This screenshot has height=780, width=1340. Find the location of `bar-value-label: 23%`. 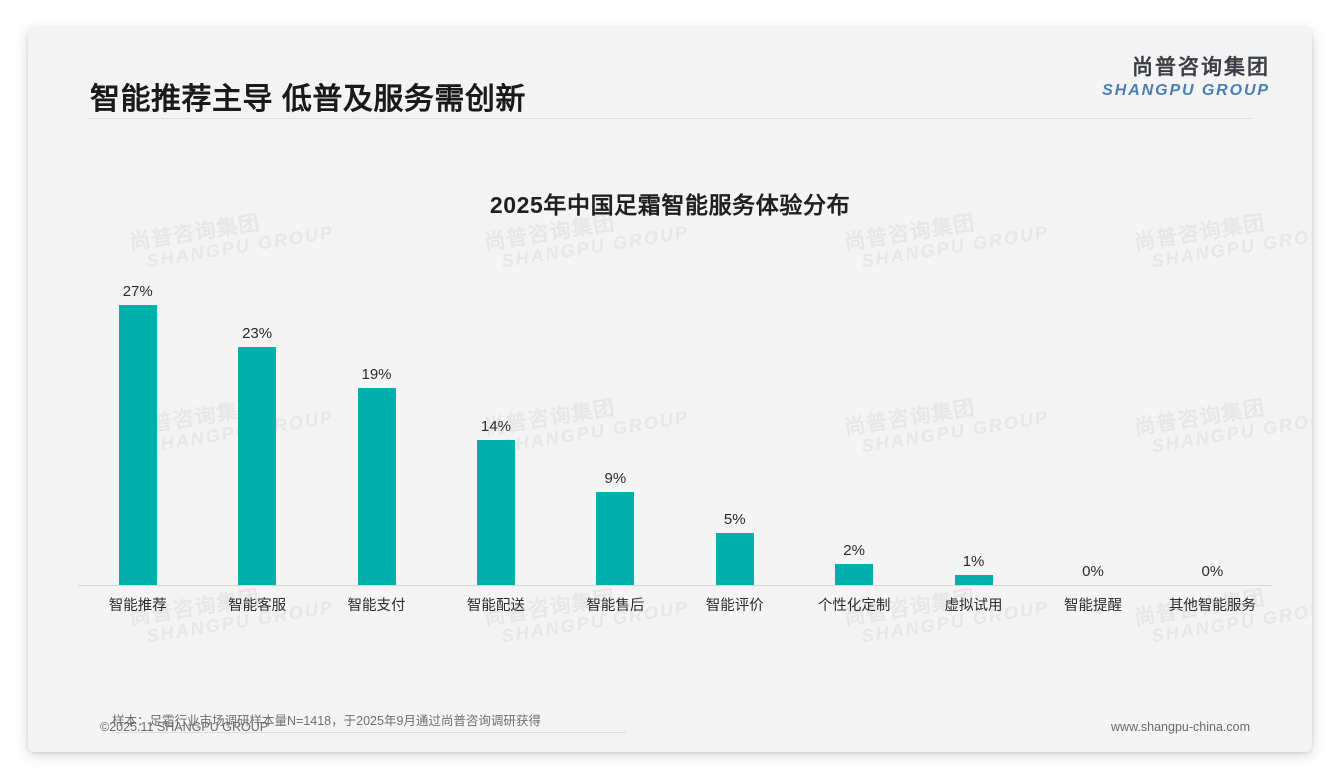

bar-value-label: 23% is located at coordinates (257, 333).